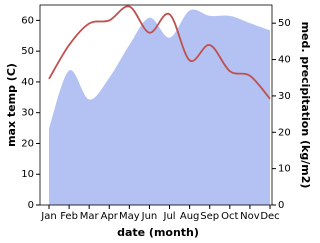 The height and width of the screenshot is (243, 320). What do you see at coordinates (269, 216) in the screenshot?
I see `x-tick-label: Dec` at bounding box center [269, 216].